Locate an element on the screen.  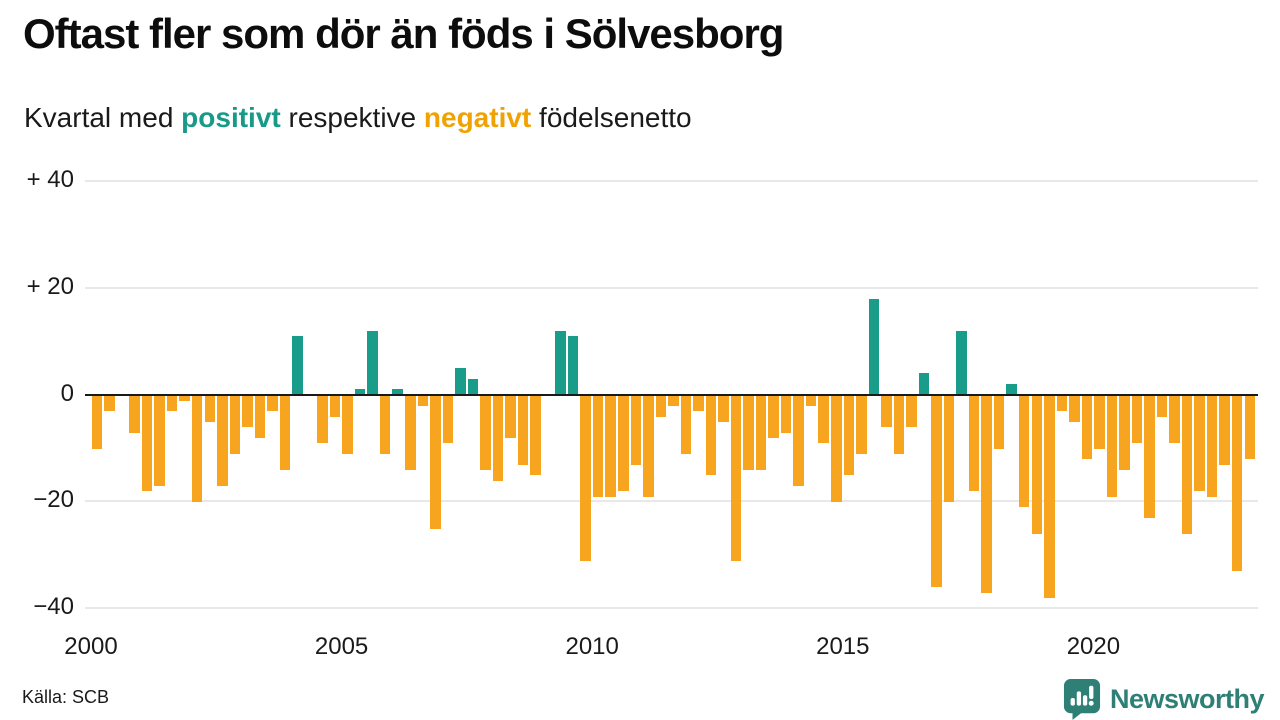
bar-2008-q4 is located at coordinates (535, 435).